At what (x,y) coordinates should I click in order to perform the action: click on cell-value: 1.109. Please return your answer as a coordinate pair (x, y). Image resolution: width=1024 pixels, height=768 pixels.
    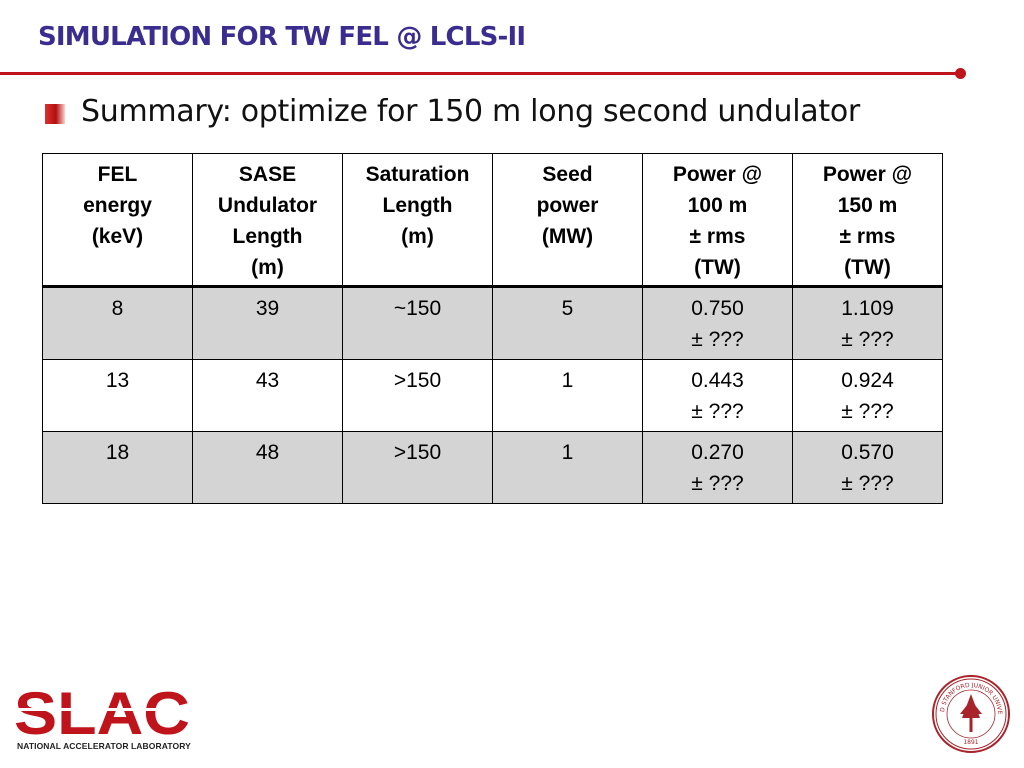
    Looking at the image, I should click on (867, 308).